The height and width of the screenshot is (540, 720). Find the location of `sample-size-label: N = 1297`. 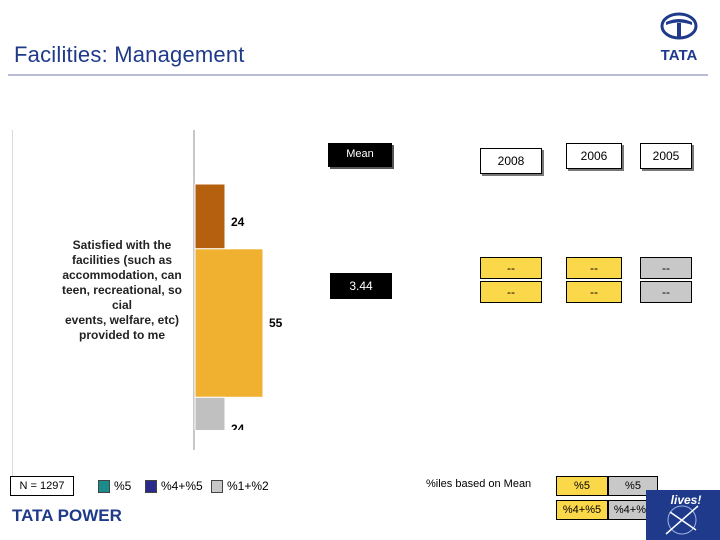

sample-size-label: N = 1297 is located at coordinates (42, 486).